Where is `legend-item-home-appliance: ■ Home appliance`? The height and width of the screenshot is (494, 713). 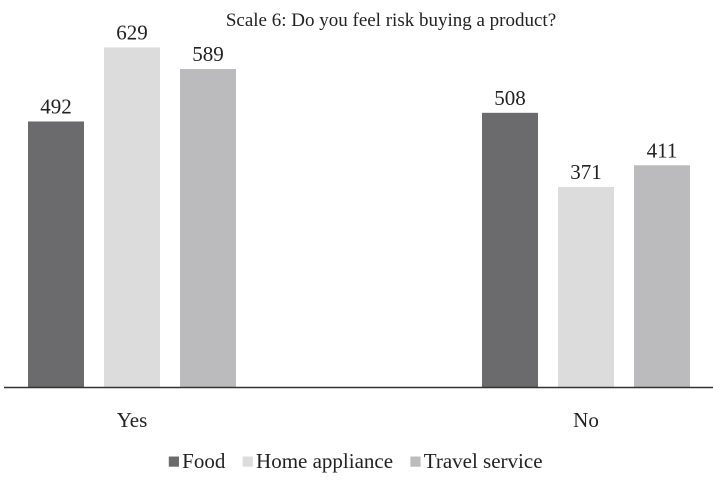
legend-item-home-appliance: ■ Home appliance is located at coordinates (317, 461).